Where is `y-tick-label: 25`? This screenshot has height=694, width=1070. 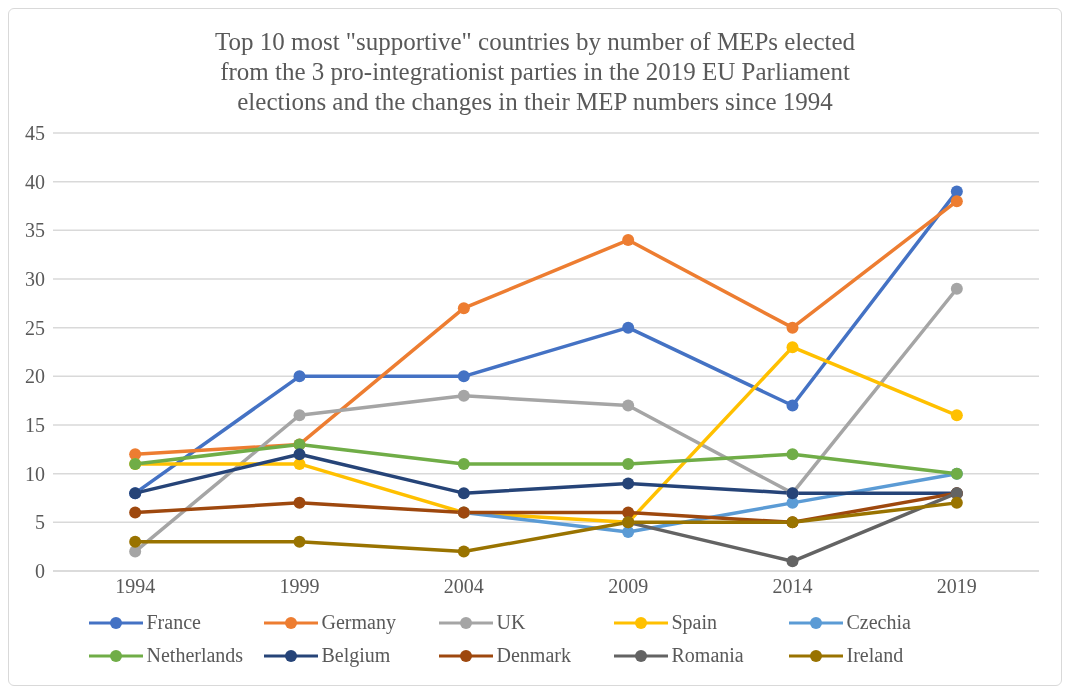 y-tick-label: 25 is located at coordinates (35, 327).